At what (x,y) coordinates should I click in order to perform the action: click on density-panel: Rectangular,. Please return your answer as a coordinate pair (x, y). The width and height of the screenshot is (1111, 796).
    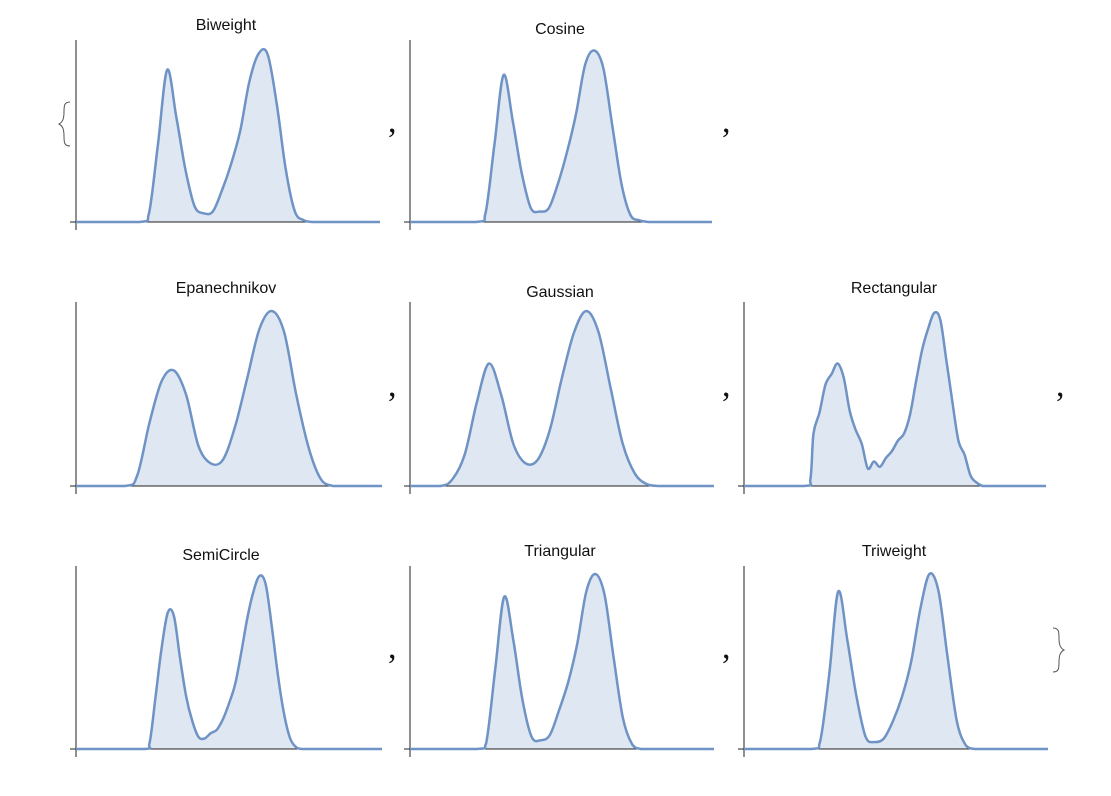
    Looking at the image, I should click on (901, 387).